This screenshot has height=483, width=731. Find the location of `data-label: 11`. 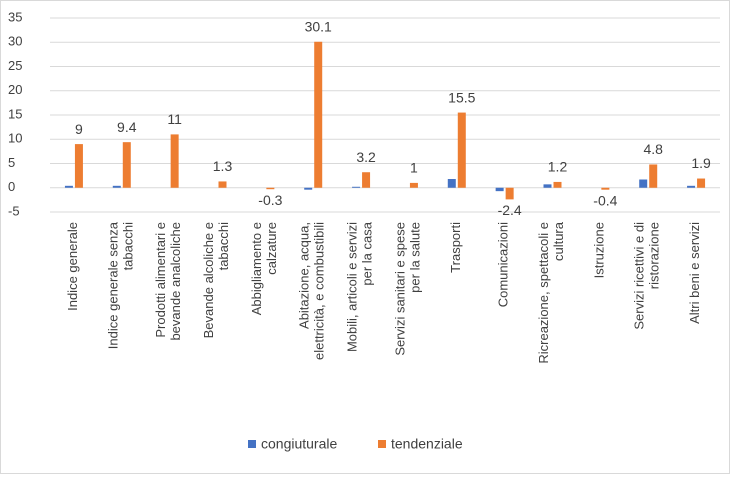

data-label: 11 is located at coordinates (174, 119).